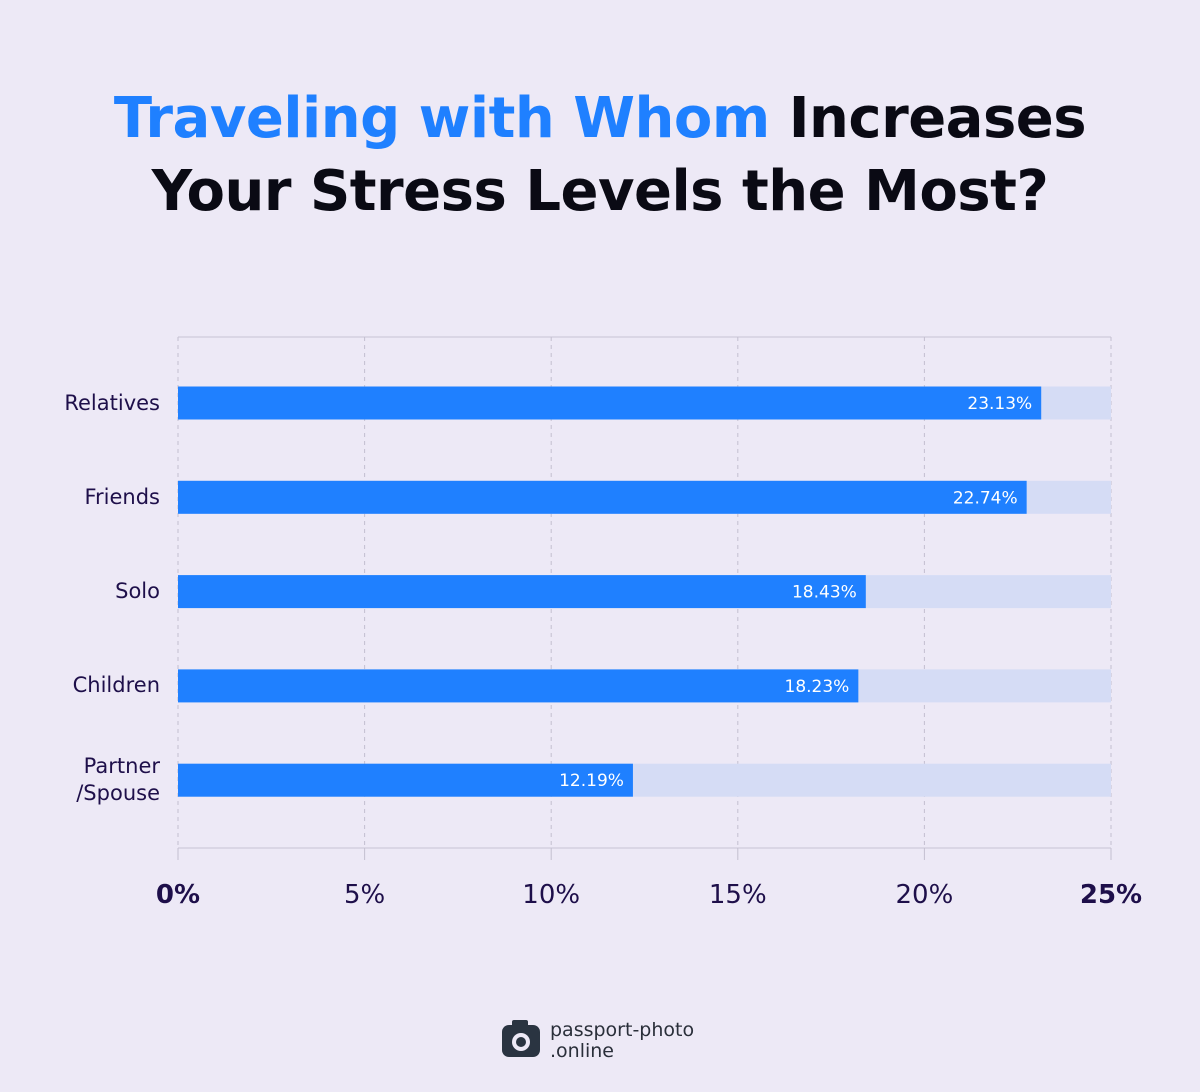 Image resolution: width=1200 pixels, height=1092 pixels. What do you see at coordinates (591, 781) in the screenshot?
I see `value-label: 12.19%` at bounding box center [591, 781].